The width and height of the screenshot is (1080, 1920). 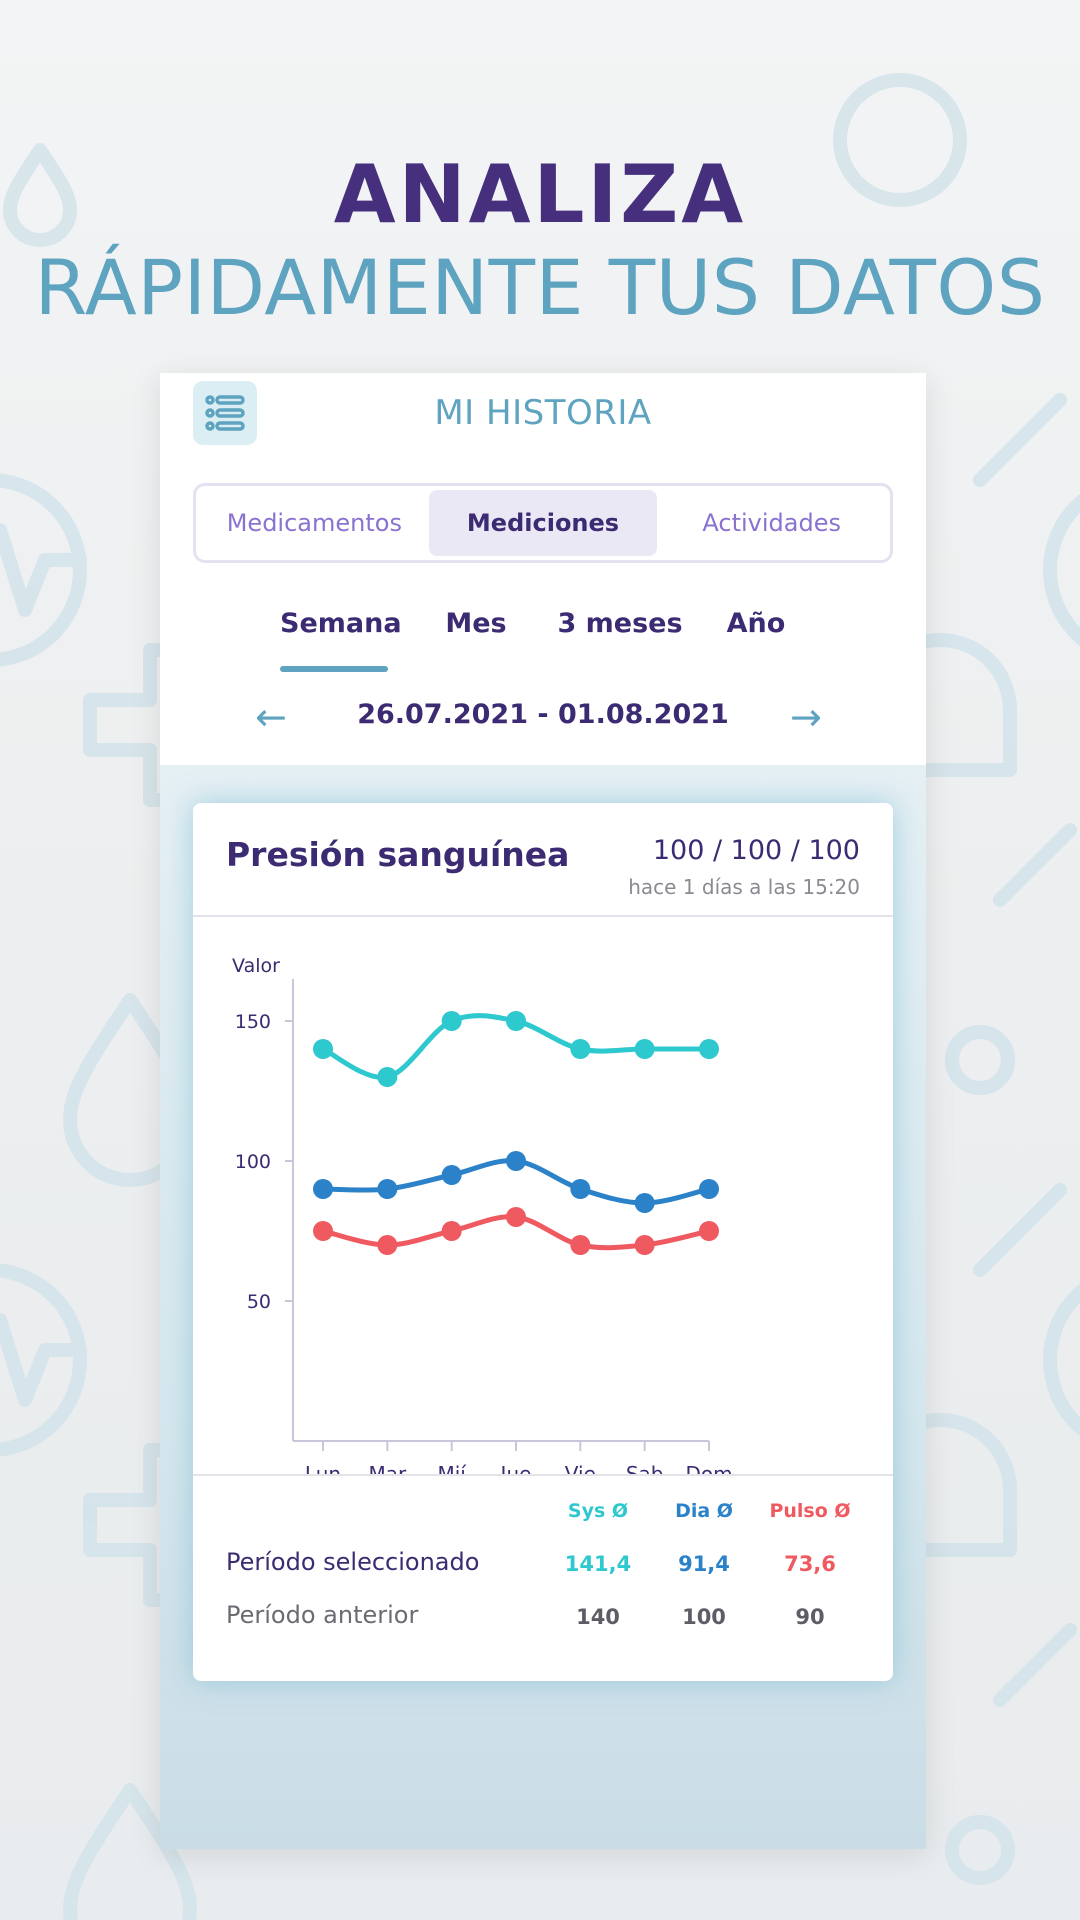 What do you see at coordinates (253, 1162) in the screenshot?
I see `y-tick-label: 100` at bounding box center [253, 1162].